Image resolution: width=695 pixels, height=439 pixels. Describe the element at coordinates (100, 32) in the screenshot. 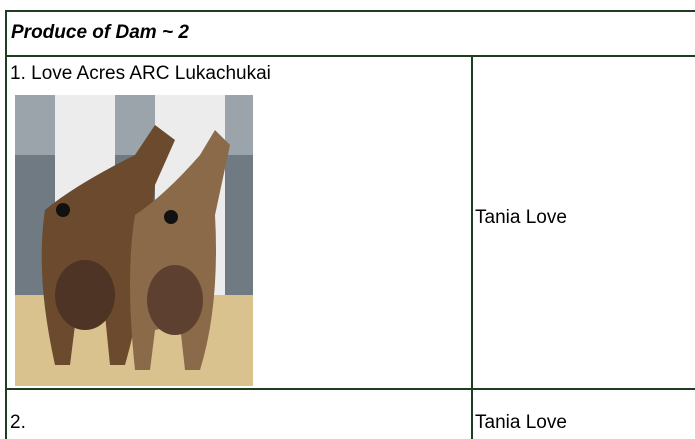

I see `table-title: Produce of Dam ~ 2` at that location.